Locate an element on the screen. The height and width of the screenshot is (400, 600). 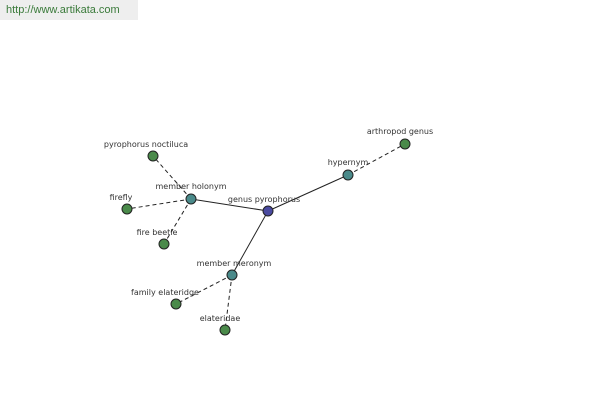
node-label: hypernym is located at coordinates (348, 162).